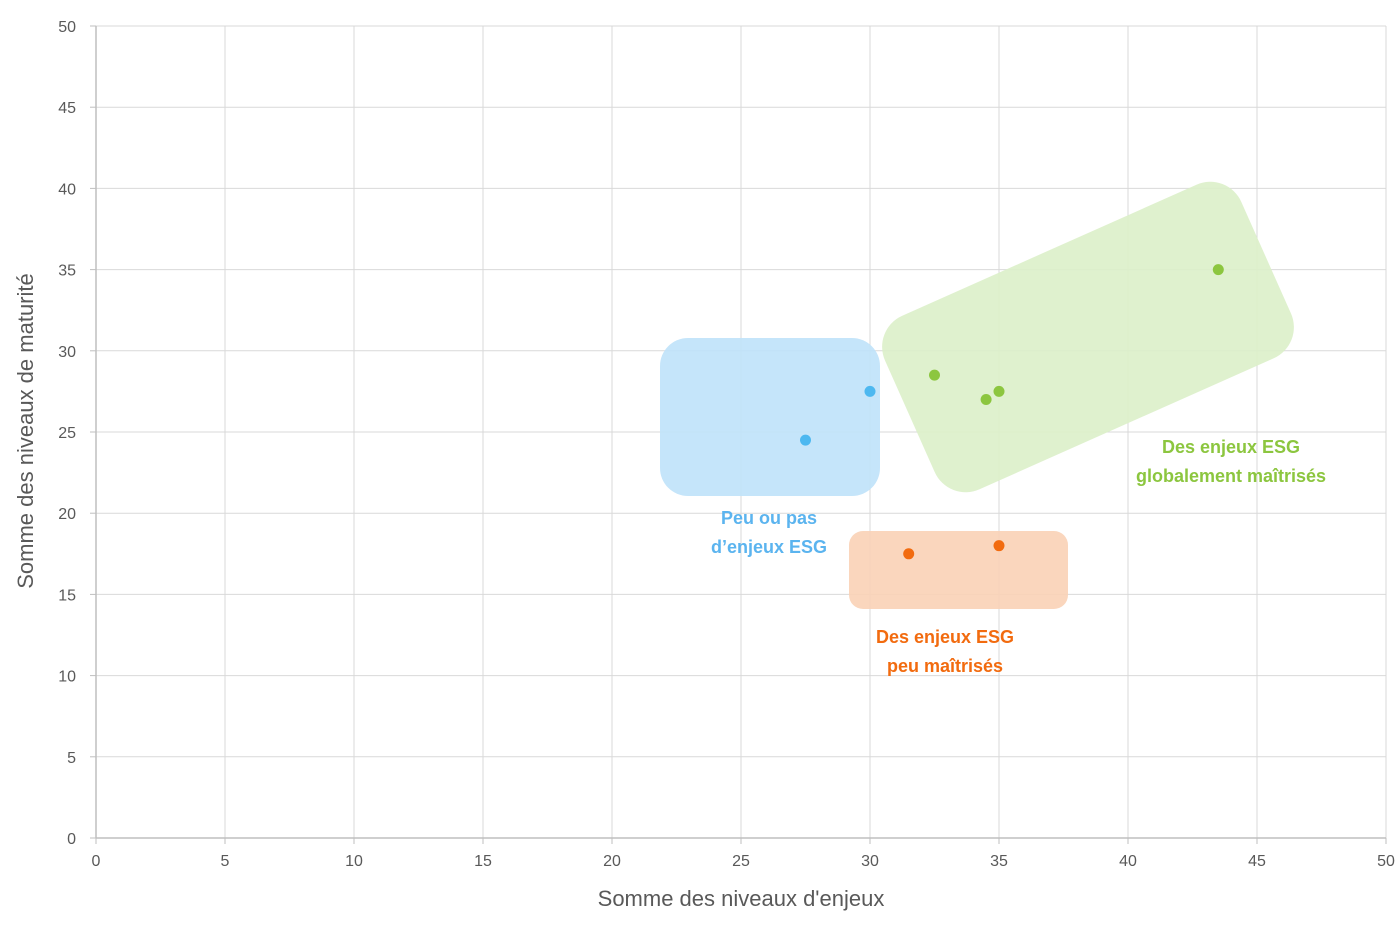 This screenshot has width=1399, height=927. I want to click on y-tick-label: 35, so click(67, 271).